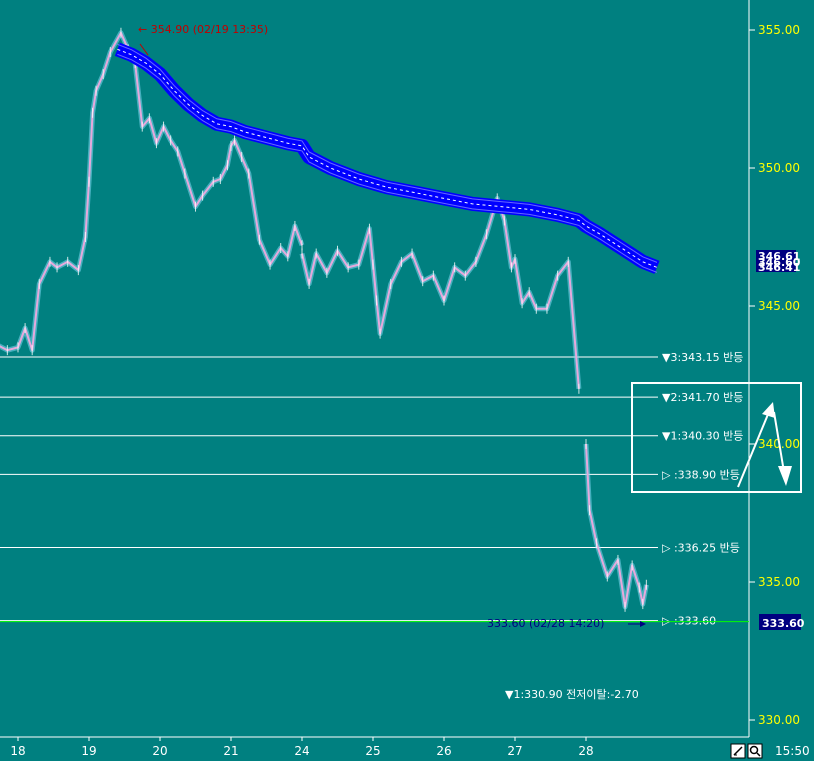 The height and width of the screenshot is (761, 814). Describe the element at coordinates (779, 582) in the screenshot. I see `y-tick-label: 335.00` at that location.